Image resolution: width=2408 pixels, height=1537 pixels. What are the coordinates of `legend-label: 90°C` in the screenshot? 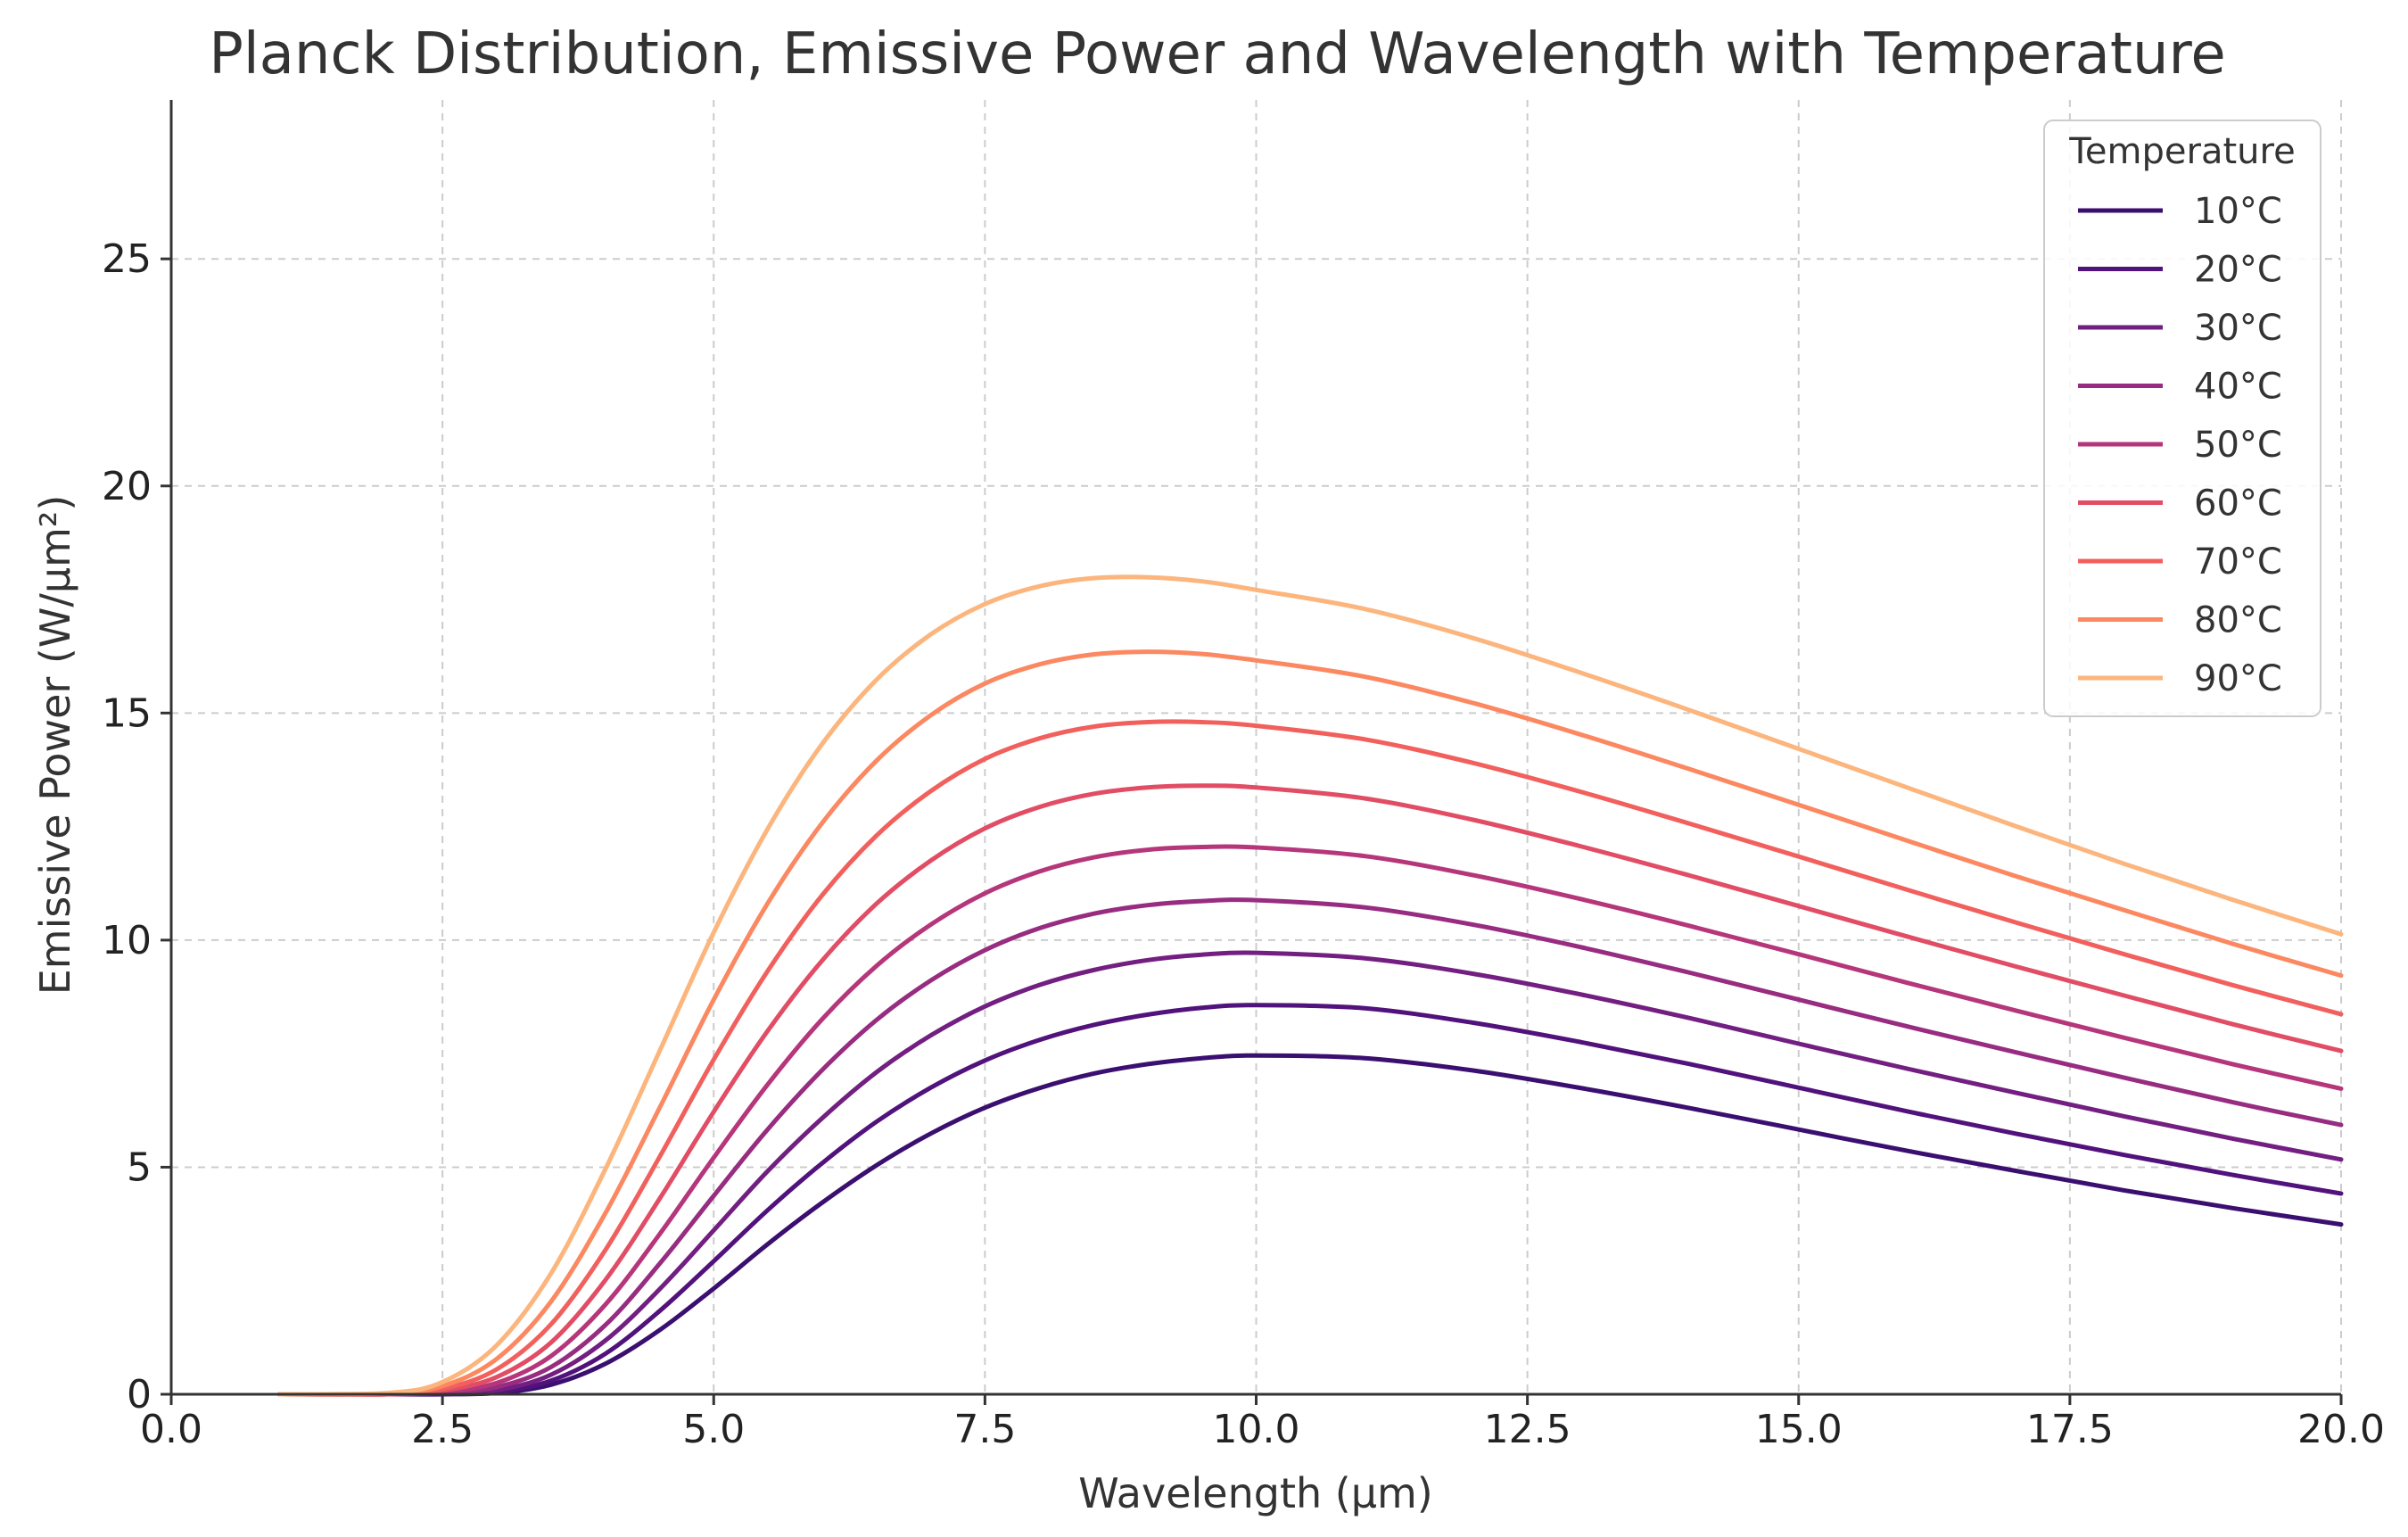 It's located at (2238, 678).